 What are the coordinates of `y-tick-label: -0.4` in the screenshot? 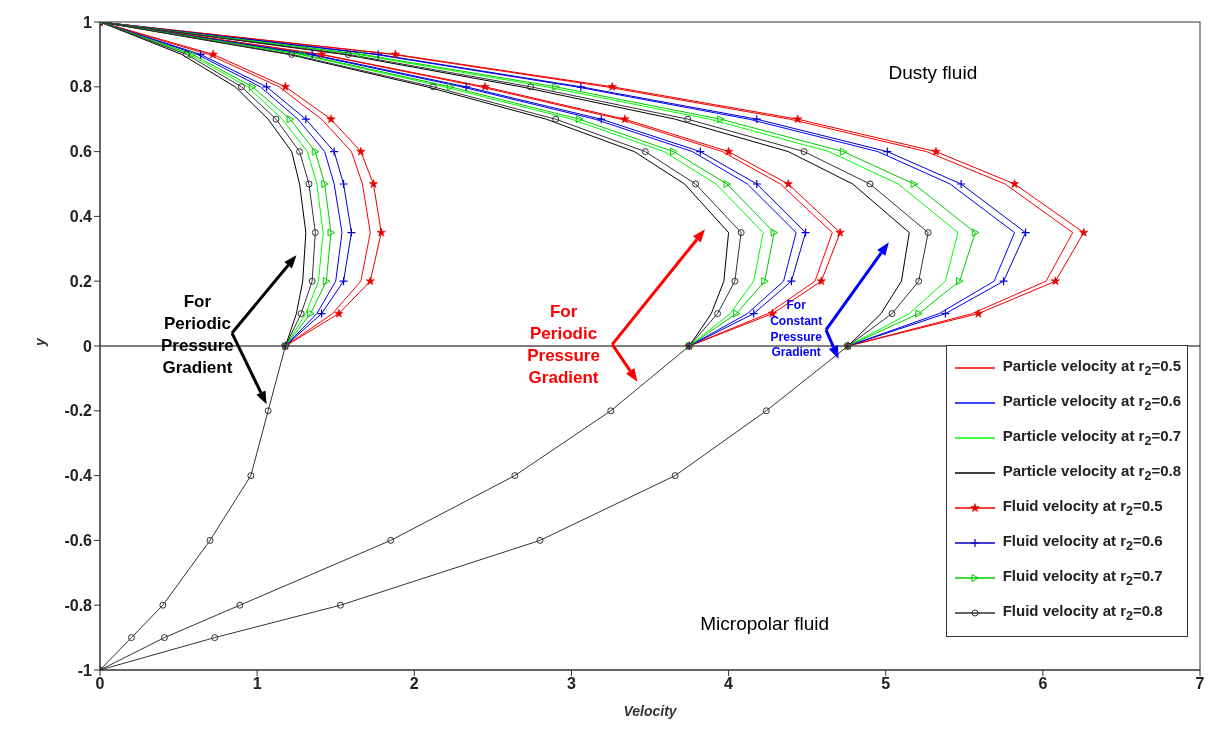 It's located at (78, 476).